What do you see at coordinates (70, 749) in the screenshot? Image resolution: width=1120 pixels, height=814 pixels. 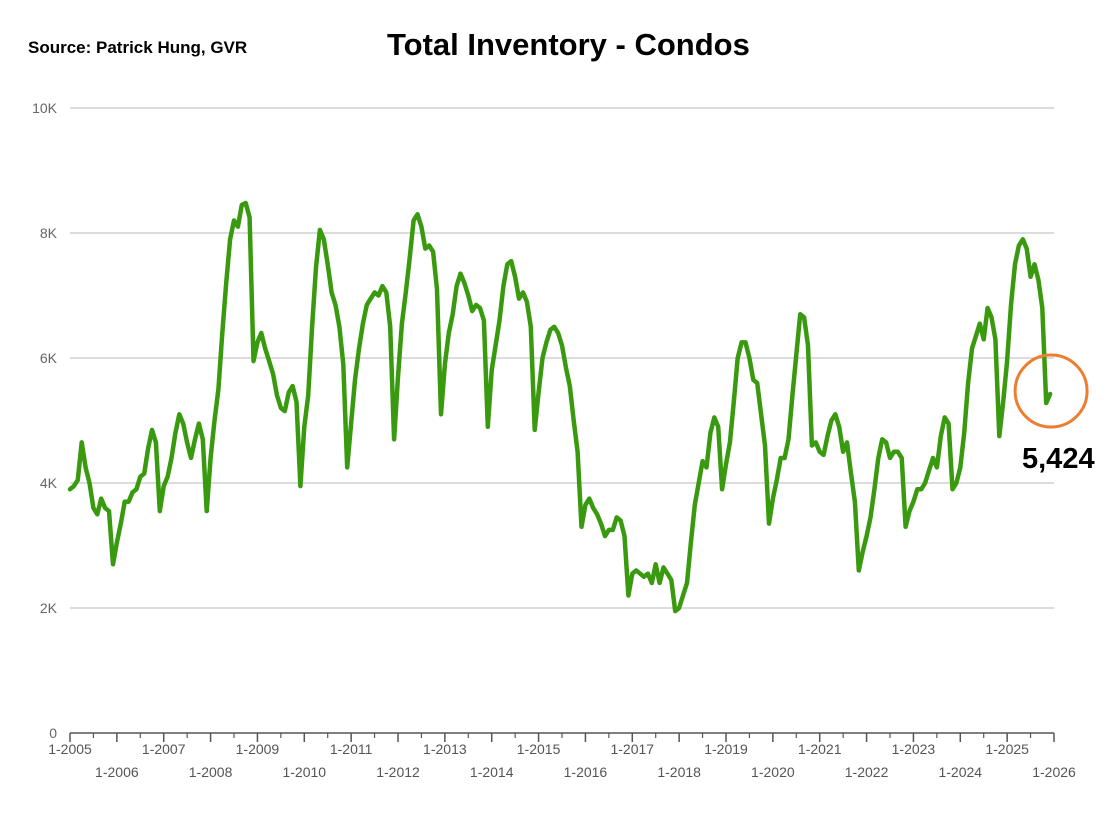 I see `x-tick-label: 1-2005` at bounding box center [70, 749].